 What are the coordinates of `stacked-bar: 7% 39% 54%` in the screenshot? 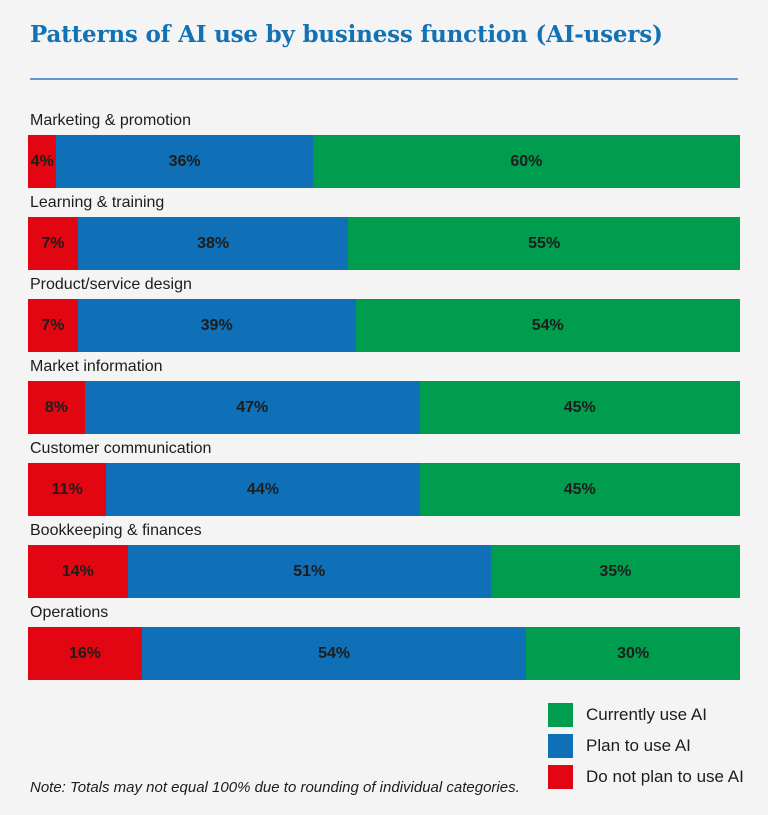 It's located at (384, 325).